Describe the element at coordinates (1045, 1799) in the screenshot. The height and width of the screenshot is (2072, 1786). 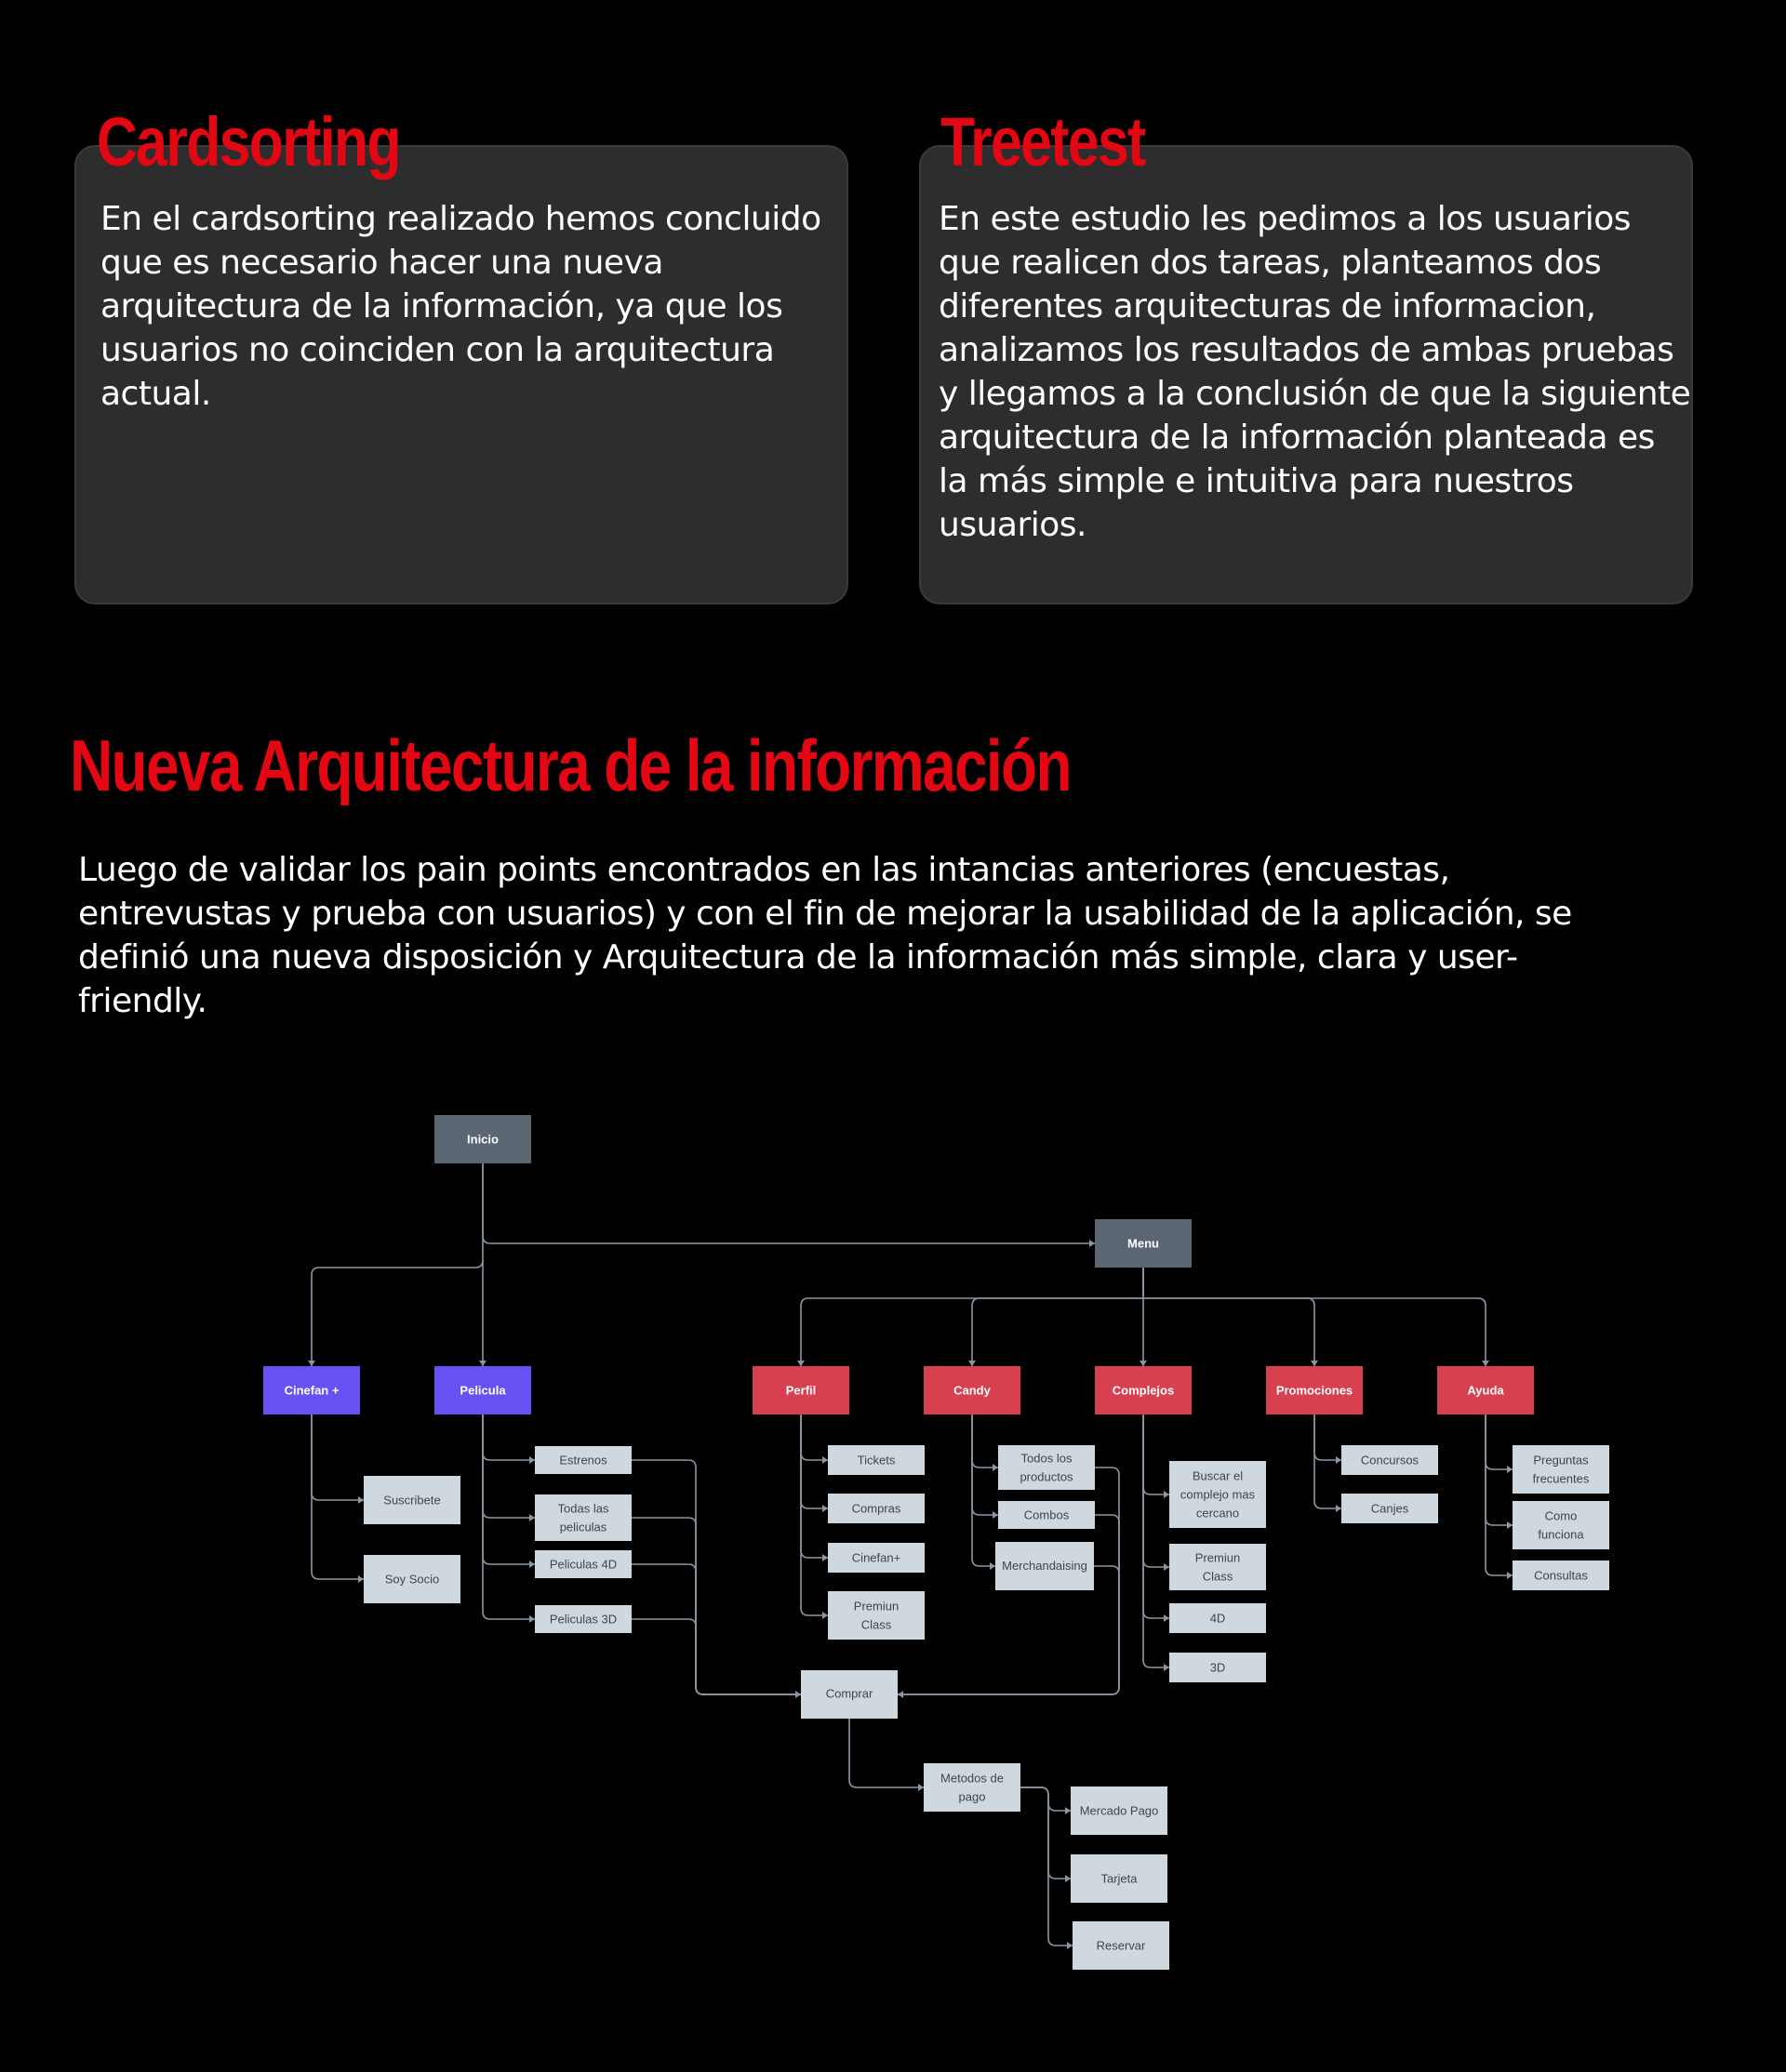
I see `edge-metodos-mercado_pago` at that location.